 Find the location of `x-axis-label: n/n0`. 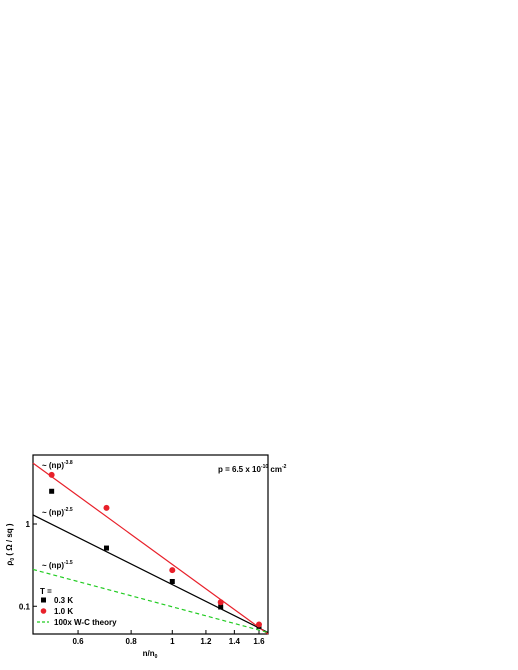

x-axis-label: n/n0 is located at coordinates (150, 654).